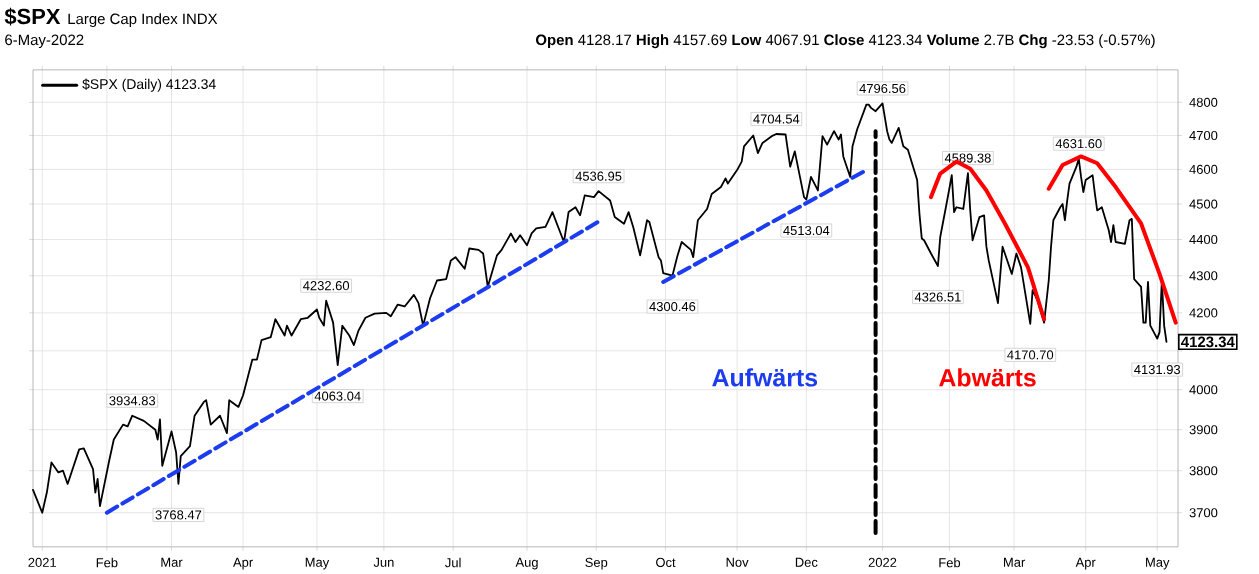 The image size is (1259, 574). Describe the element at coordinates (1203, 204) in the screenshot. I see `y-tick-label: 4500` at that location.